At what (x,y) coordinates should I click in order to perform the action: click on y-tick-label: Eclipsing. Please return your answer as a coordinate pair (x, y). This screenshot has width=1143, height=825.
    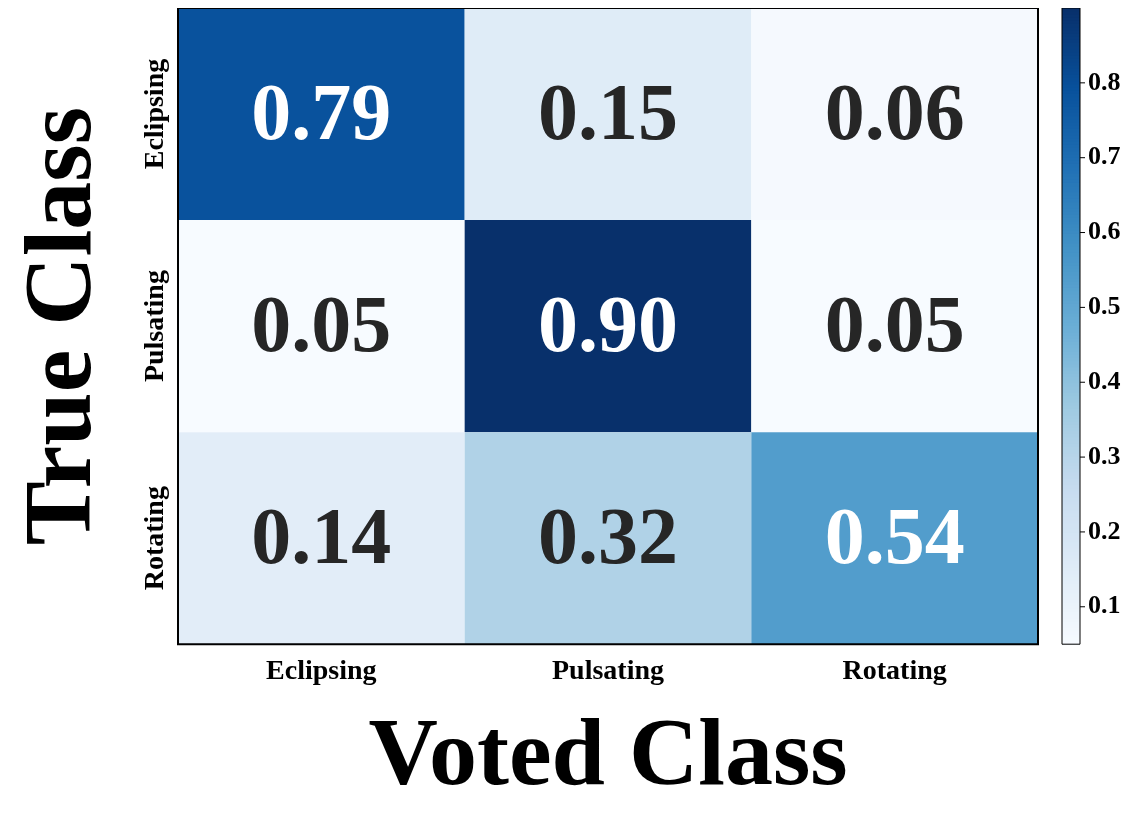
    Looking at the image, I should click on (154, 114).